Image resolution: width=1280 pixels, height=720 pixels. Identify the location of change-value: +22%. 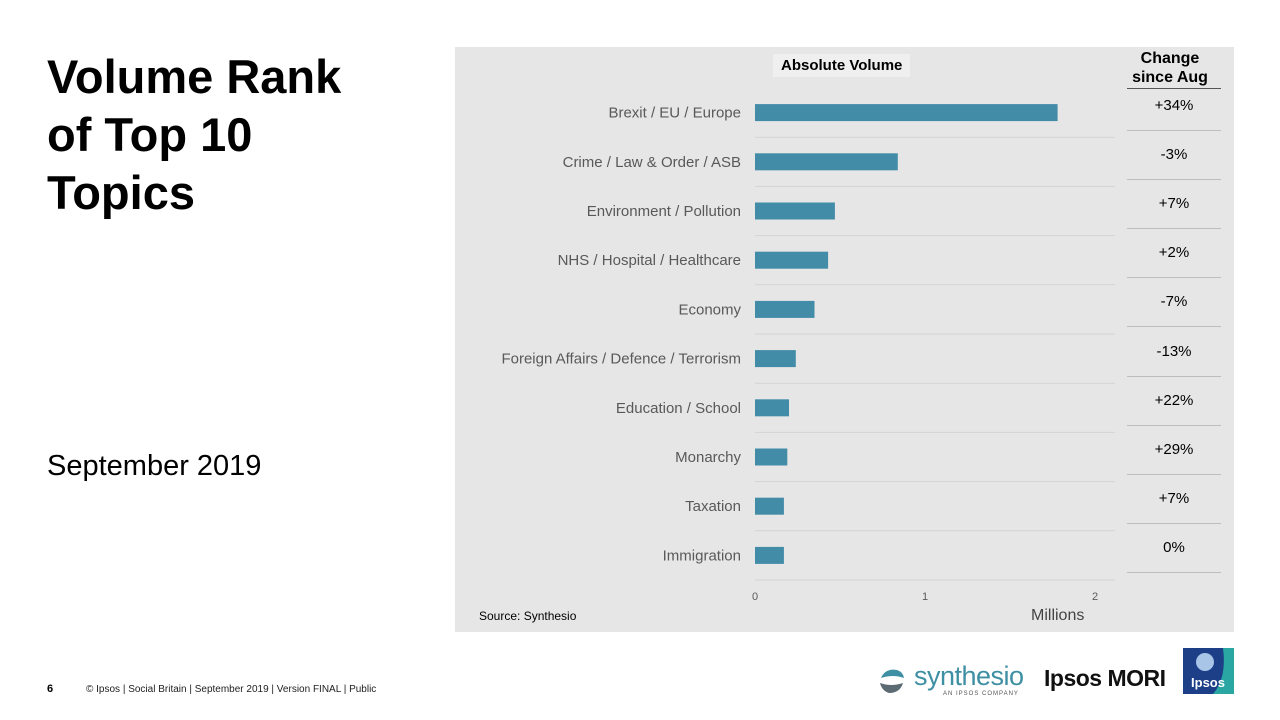
(1174, 408).